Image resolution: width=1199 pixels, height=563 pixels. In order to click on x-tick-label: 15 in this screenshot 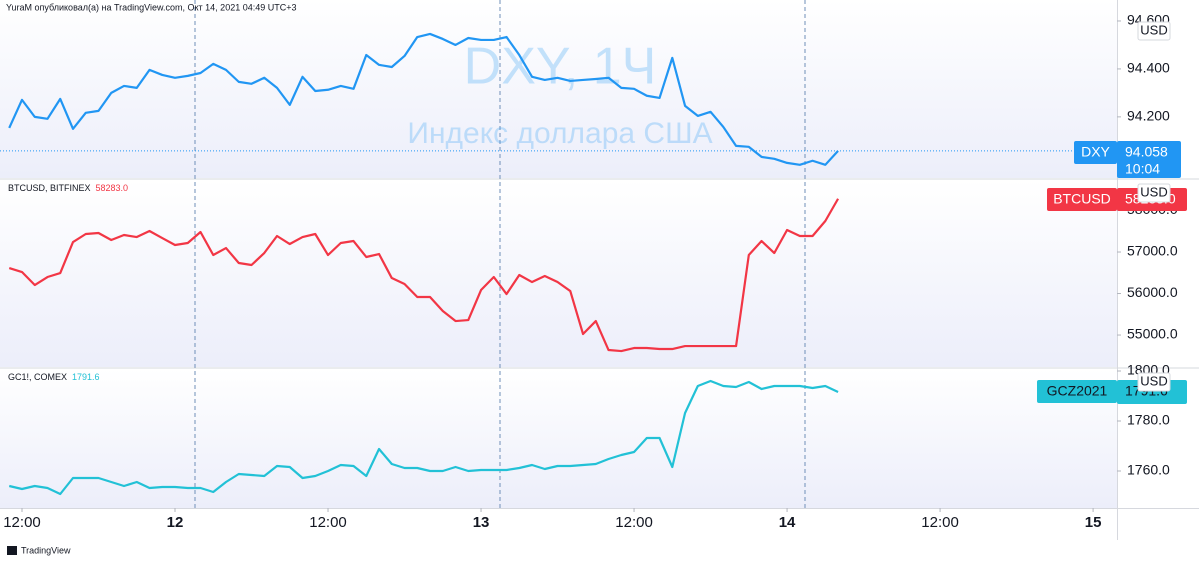, I will do `click(1093, 522)`.